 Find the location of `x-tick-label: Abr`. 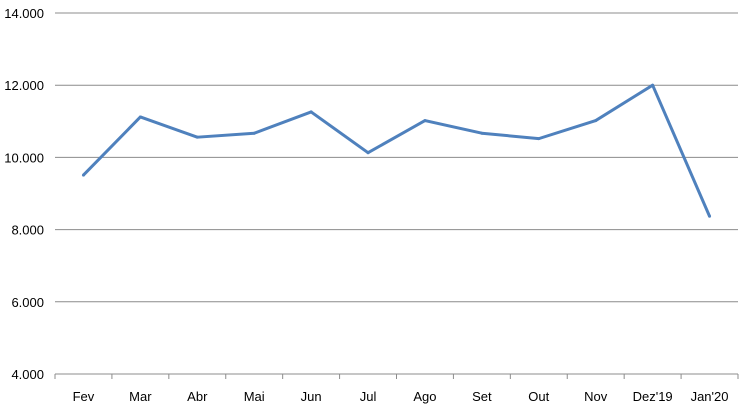

x-tick-label: Abr is located at coordinates (197, 396).